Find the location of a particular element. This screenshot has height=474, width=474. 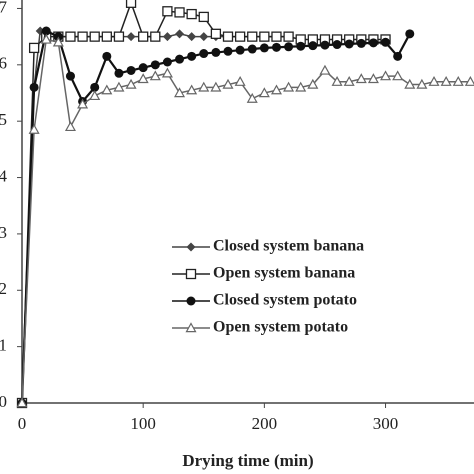

x-tick-label: 200 is located at coordinates (265, 423).